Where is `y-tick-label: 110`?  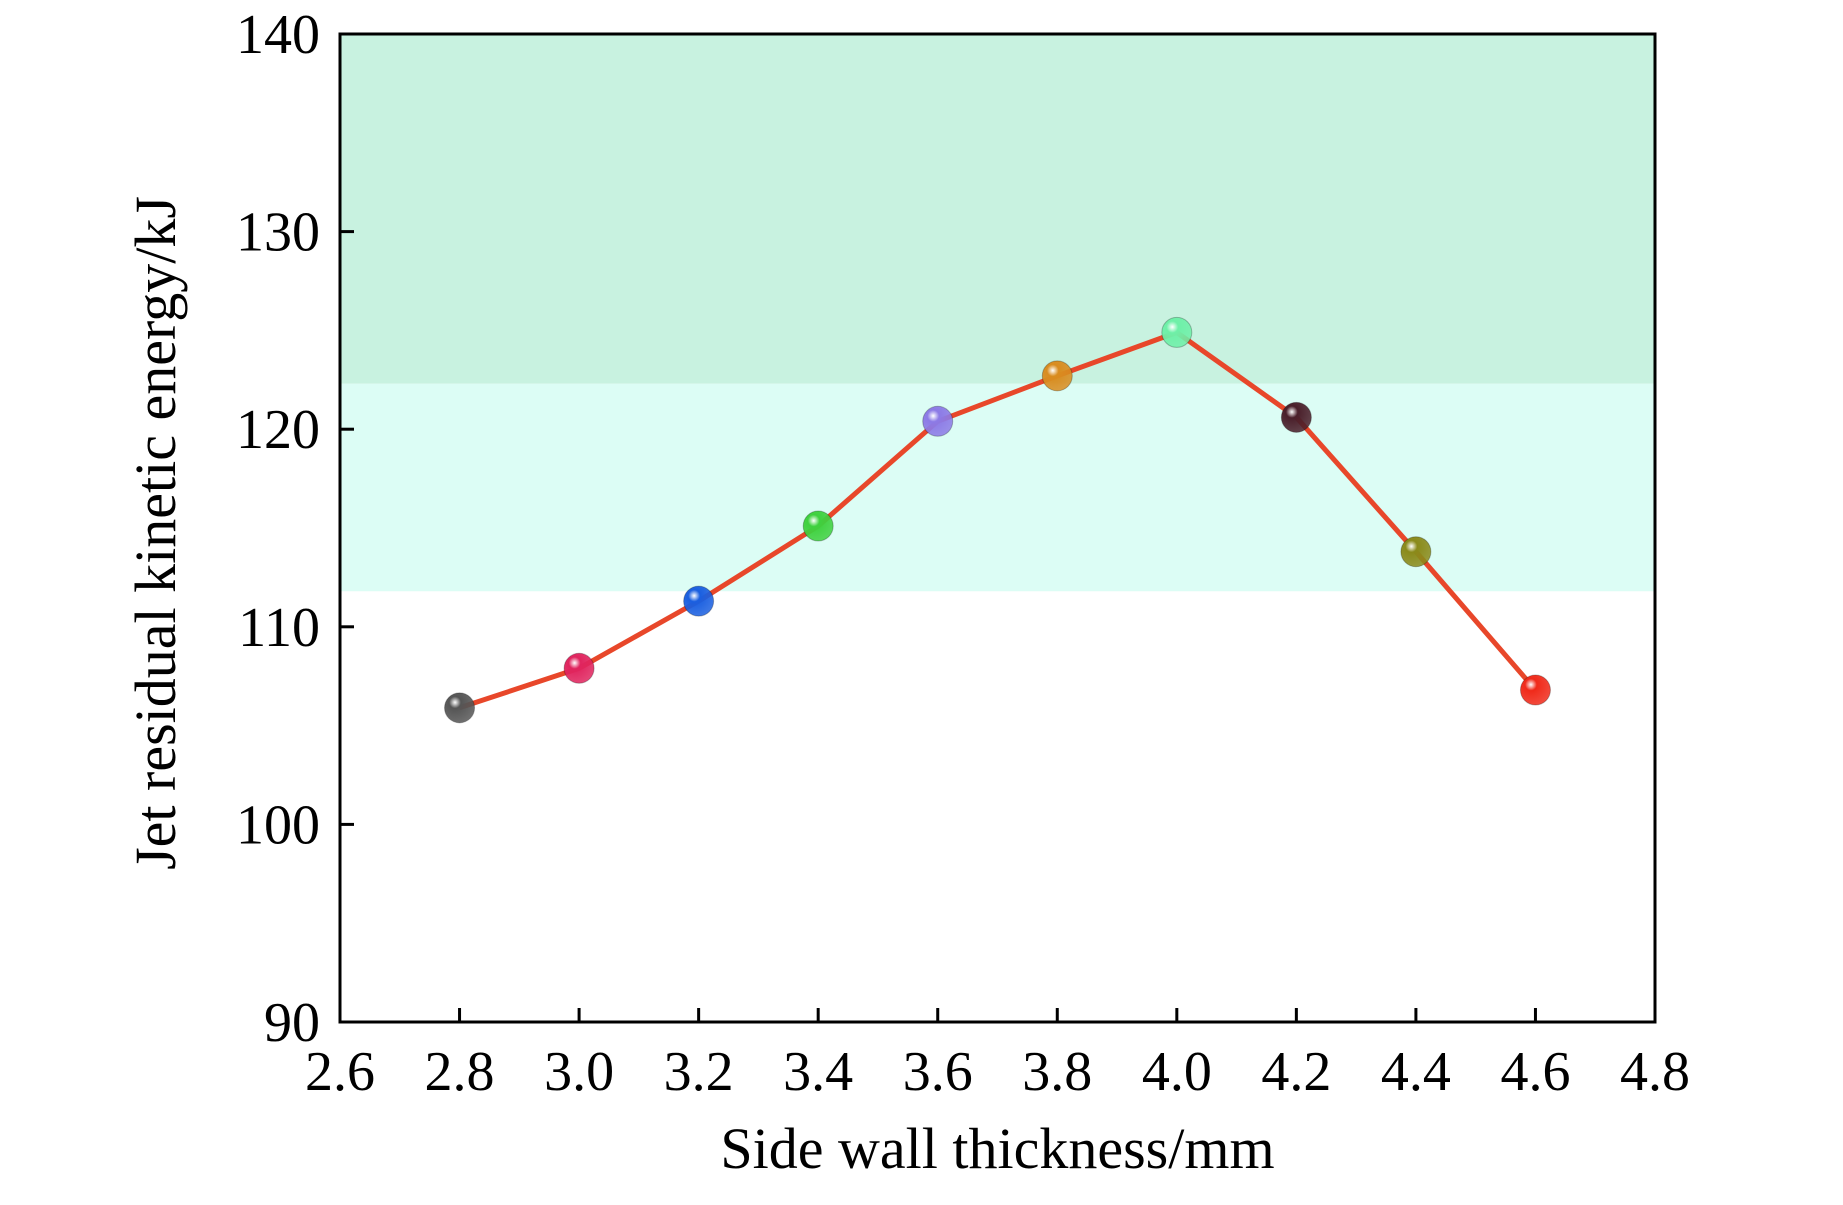
y-tick-label: 110 is located at coordinates (279, 628).